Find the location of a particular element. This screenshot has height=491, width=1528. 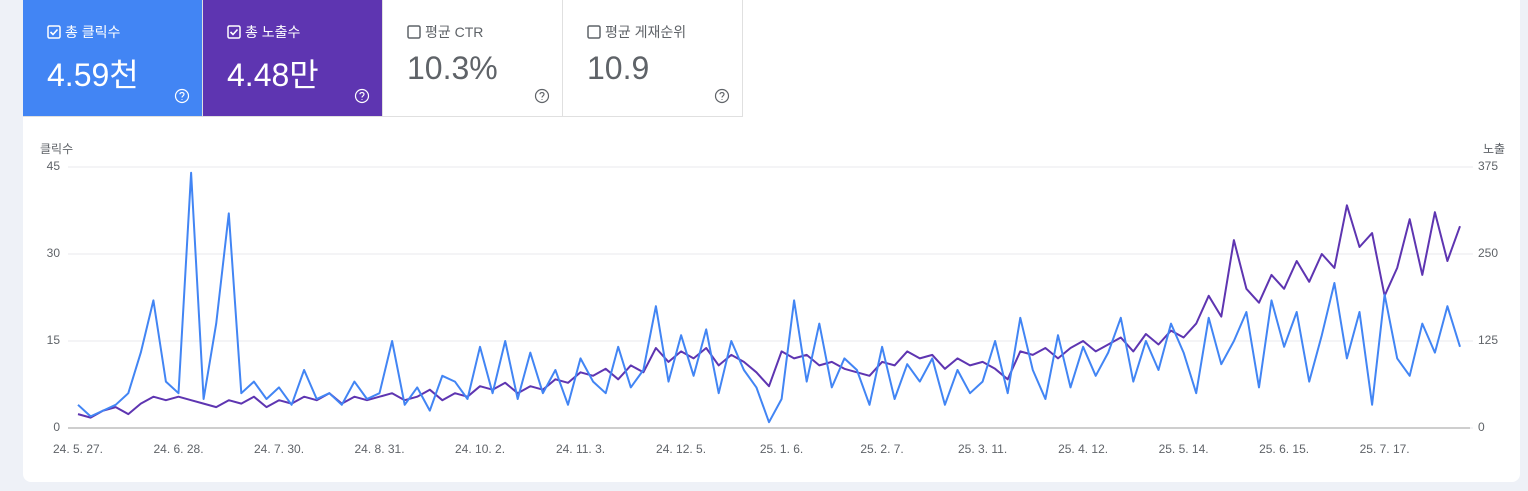

metric-value: 4.59천 is located at coordinates (93, 75).